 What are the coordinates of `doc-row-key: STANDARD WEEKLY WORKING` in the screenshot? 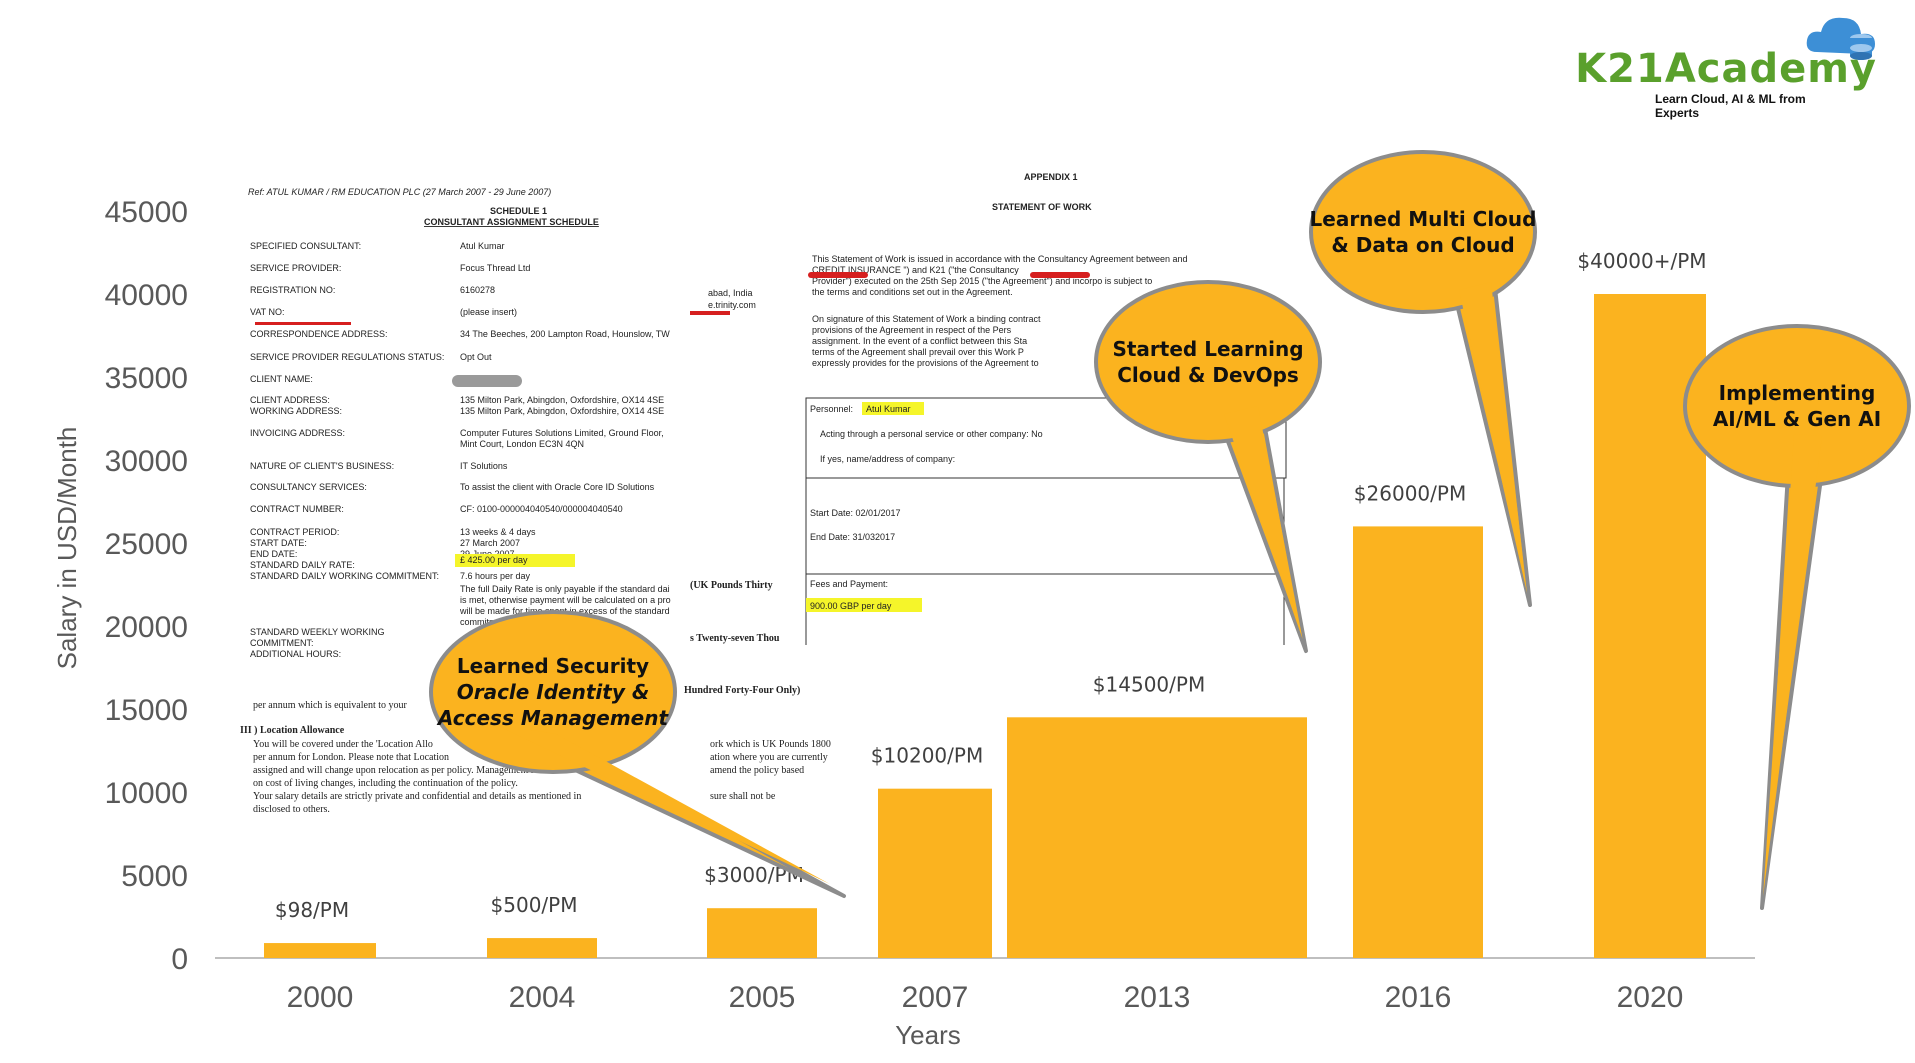 It's located at (317, 632).